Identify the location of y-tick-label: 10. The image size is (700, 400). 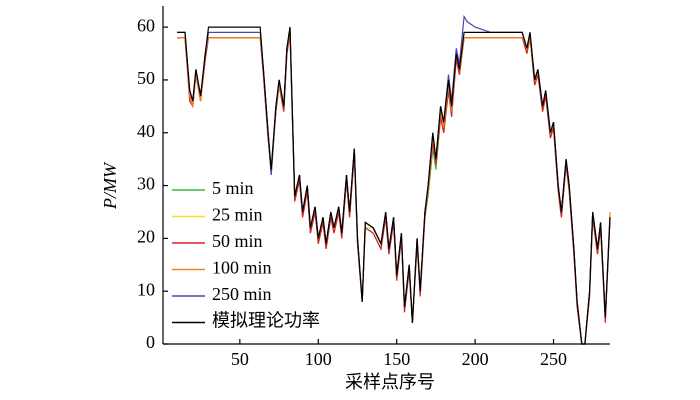
(146, 289).